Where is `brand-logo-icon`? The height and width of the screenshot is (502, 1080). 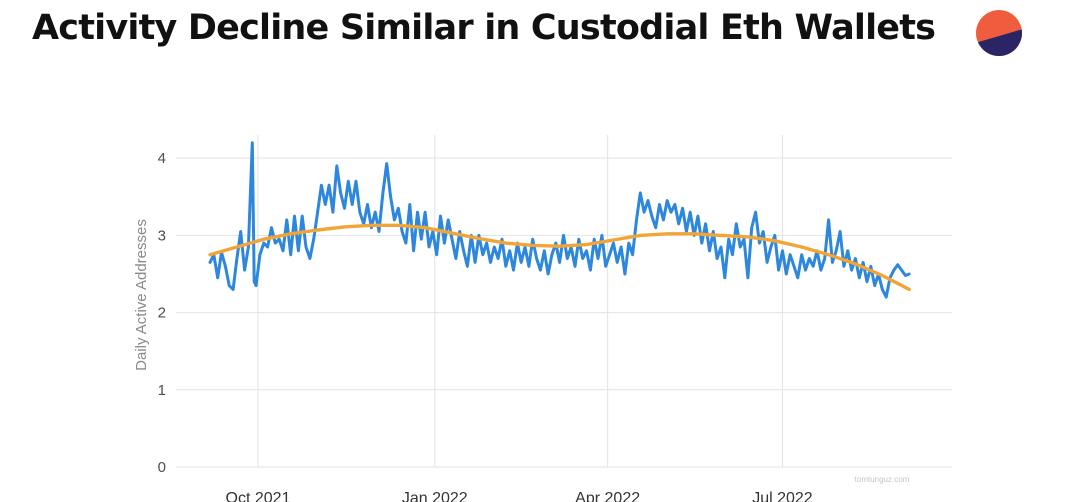
brand-logo-icon is located at coordinates (999, 33).